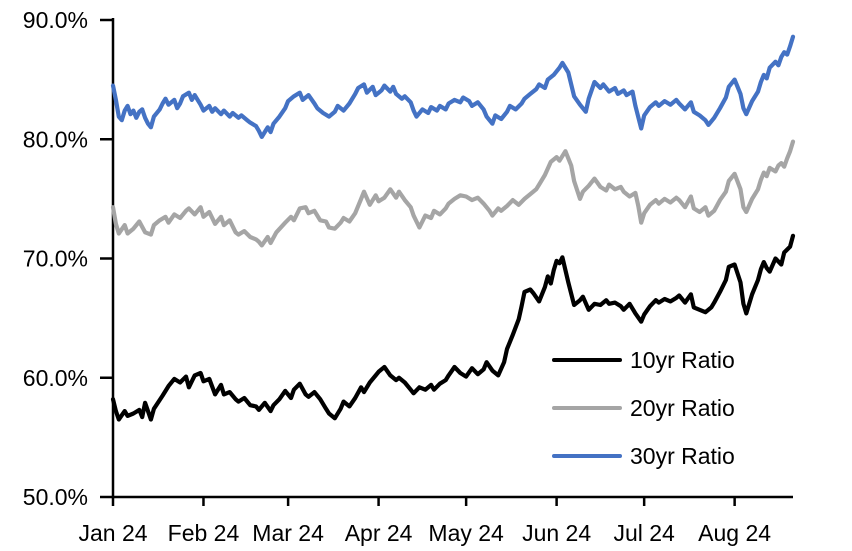  What do you see at coordinates (682, 455) in the screenshot?
I see `legend-label: 30yr Ratio` at bounding box center [682, 455].